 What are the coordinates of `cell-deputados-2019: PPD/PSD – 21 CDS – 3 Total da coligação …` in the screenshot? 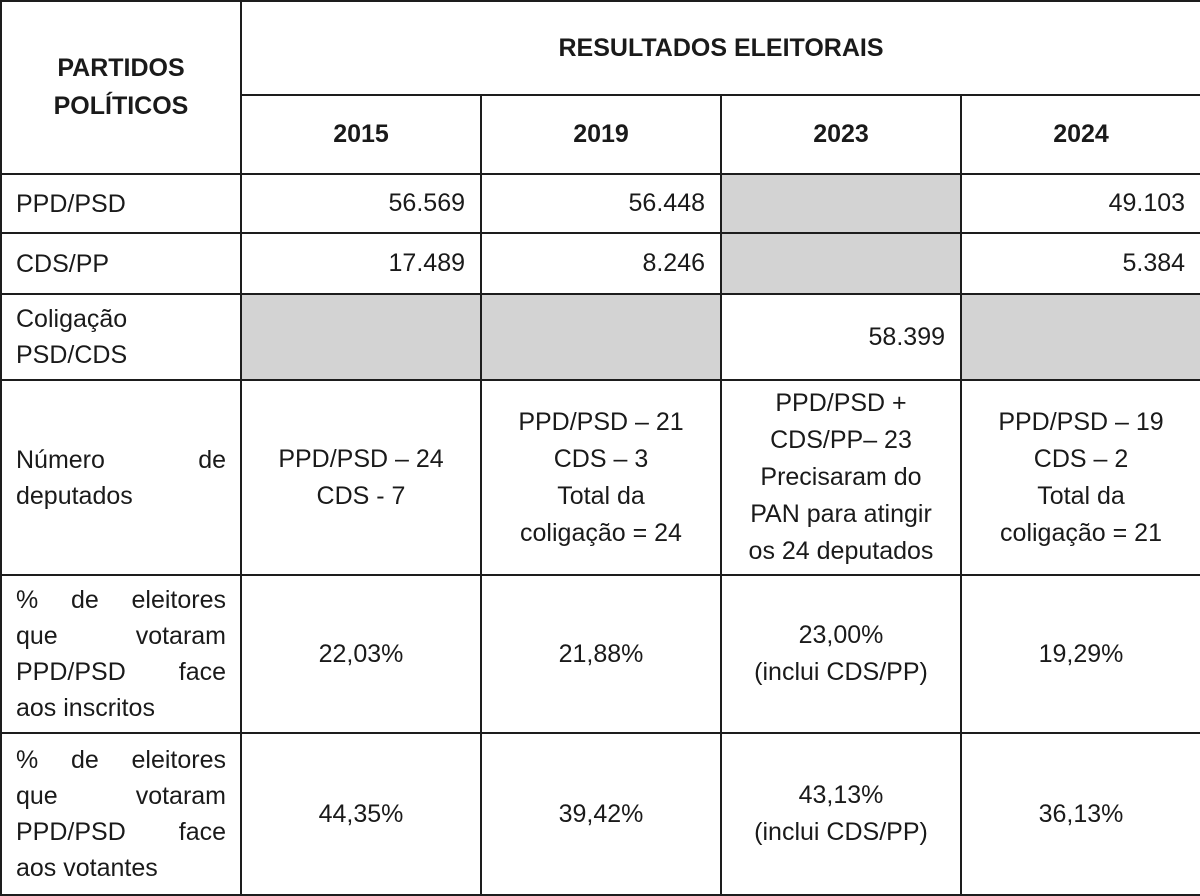 It's located at (601, 477).